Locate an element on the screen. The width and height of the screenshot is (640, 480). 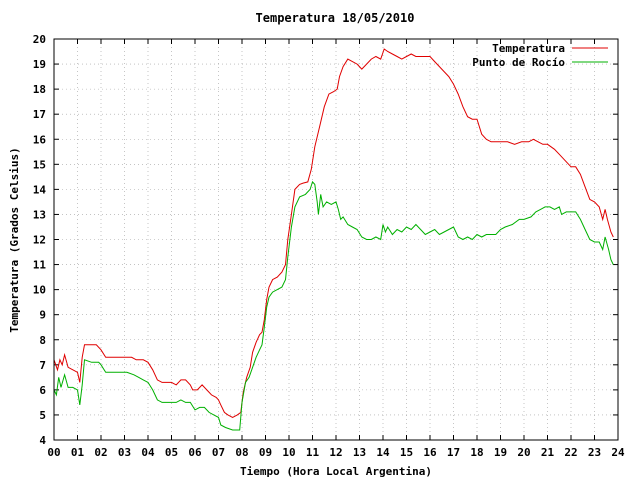
y-tick-label: 18 is located at coordinates (39, 89).